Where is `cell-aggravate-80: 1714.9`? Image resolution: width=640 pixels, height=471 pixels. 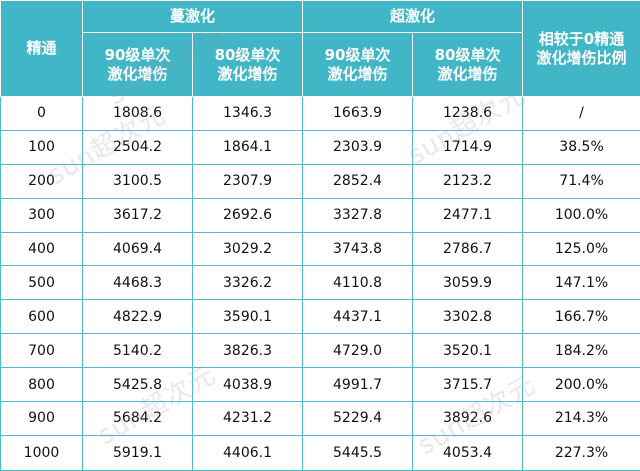
cell-aggravate-80: 1714.9 is located at coordinates (468, 147).